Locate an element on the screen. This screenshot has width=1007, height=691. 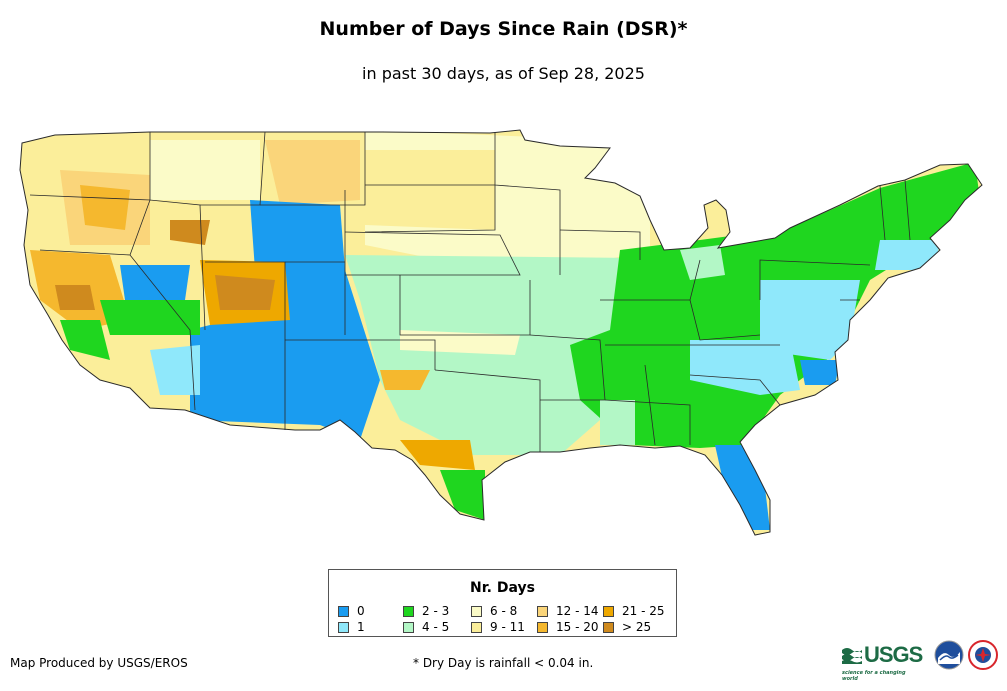
legend-item-4: 6 - 8 is located at coordinates (494, 611).